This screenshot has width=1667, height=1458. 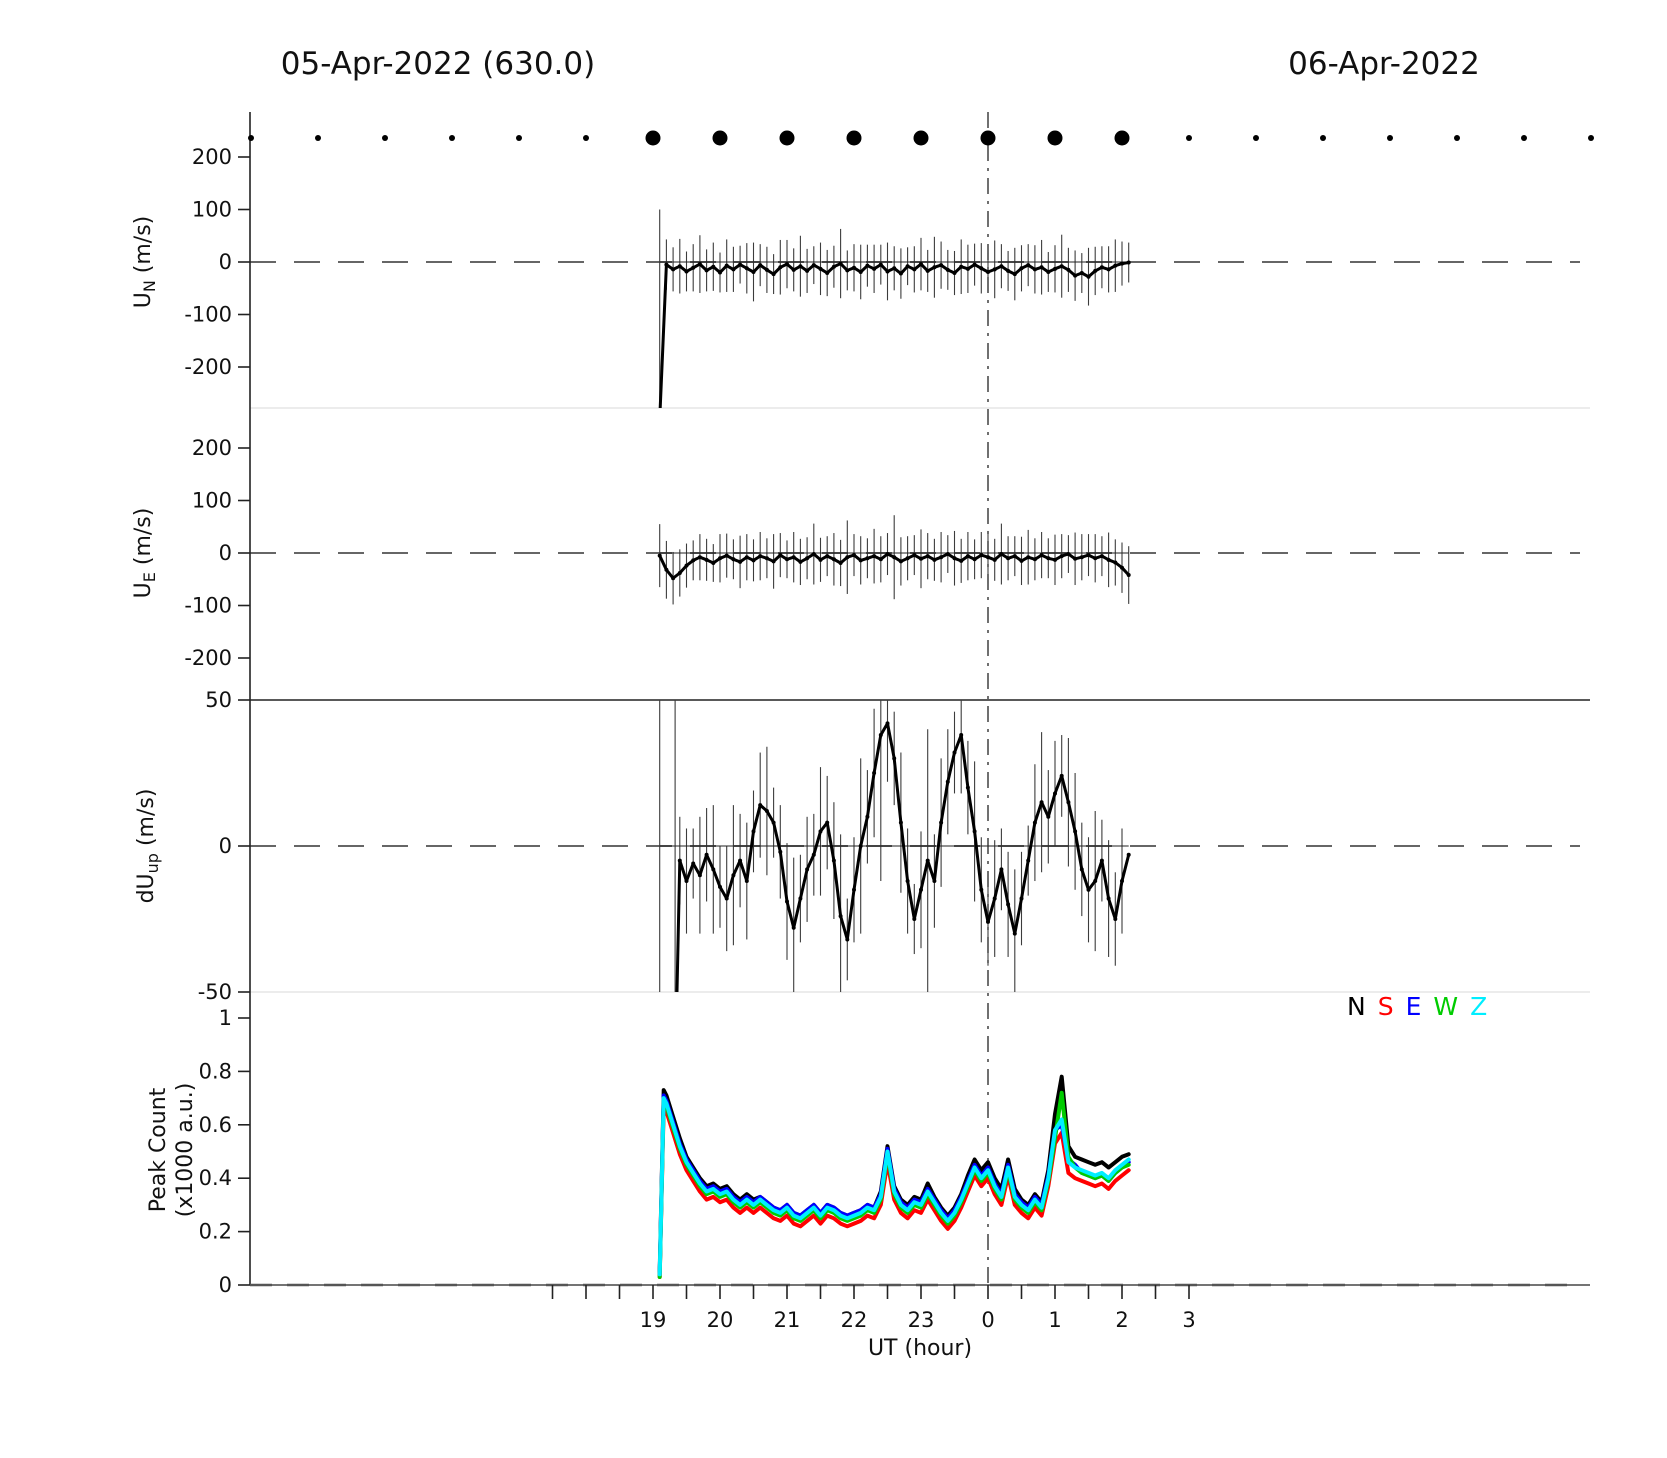 I want to click on x-tick-label: 22, so click(x=854, y=1320).